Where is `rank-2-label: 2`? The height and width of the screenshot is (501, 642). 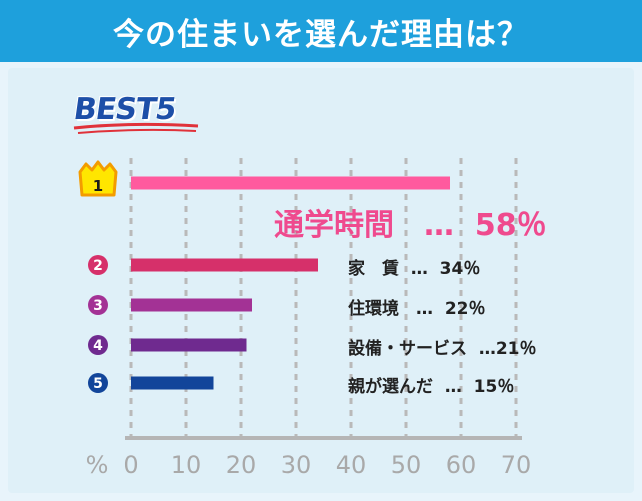
rank-2-label: 2 is located at coordinates (98, 266).